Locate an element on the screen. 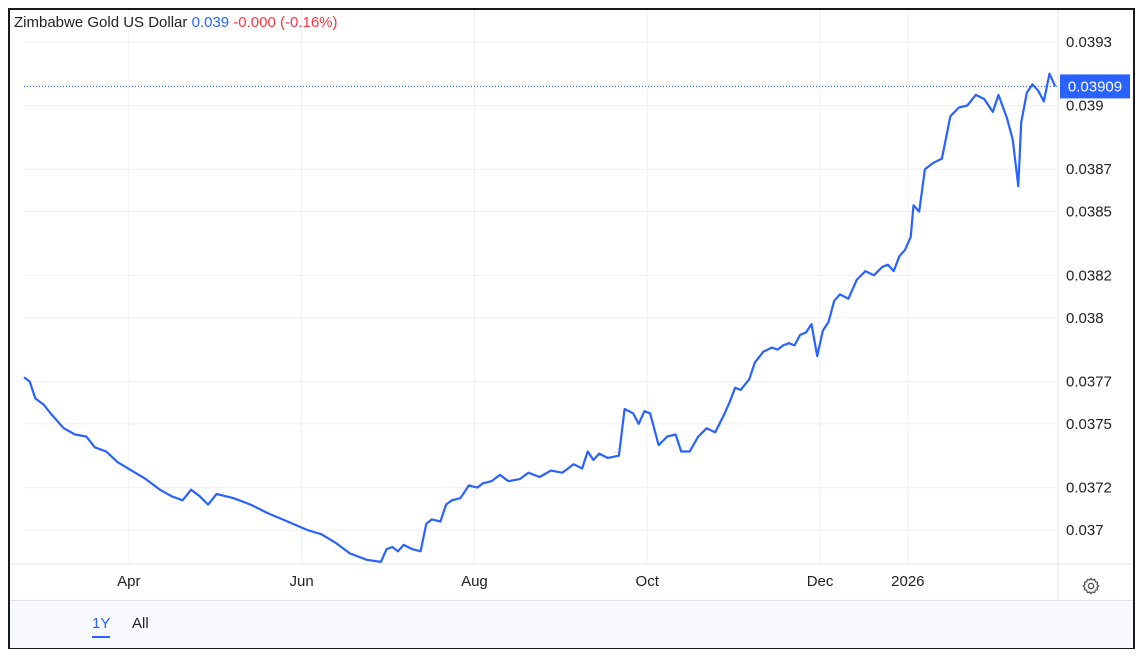 The height and width of the screenshot is (657, 1144). x-tick-label: Aug is located at coordinates (474, 581).